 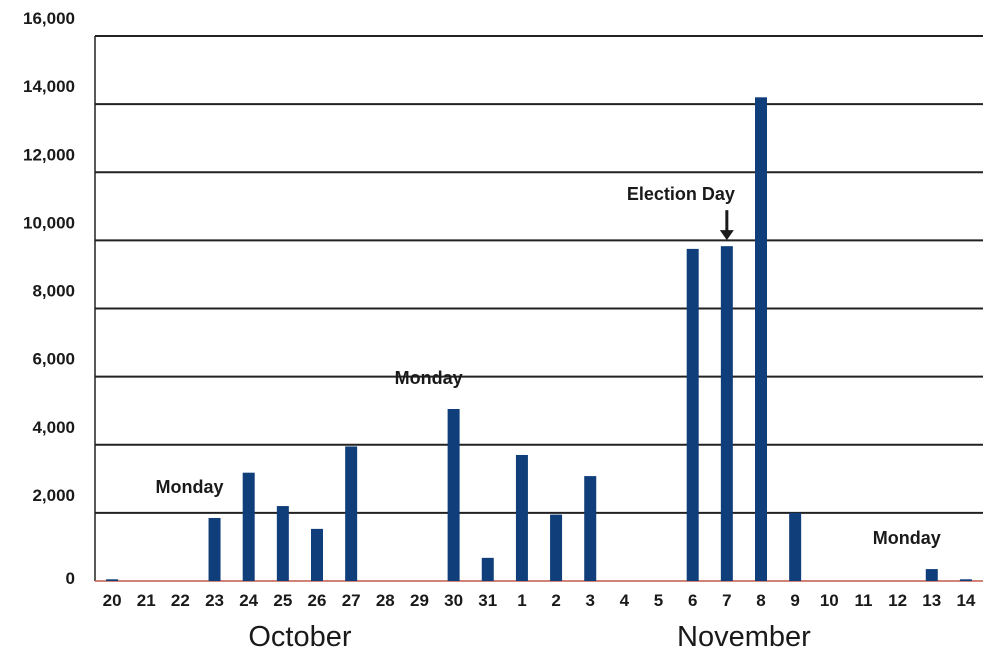 I want to click on y-tick-label: 2,000, so click(x=53, y=495).